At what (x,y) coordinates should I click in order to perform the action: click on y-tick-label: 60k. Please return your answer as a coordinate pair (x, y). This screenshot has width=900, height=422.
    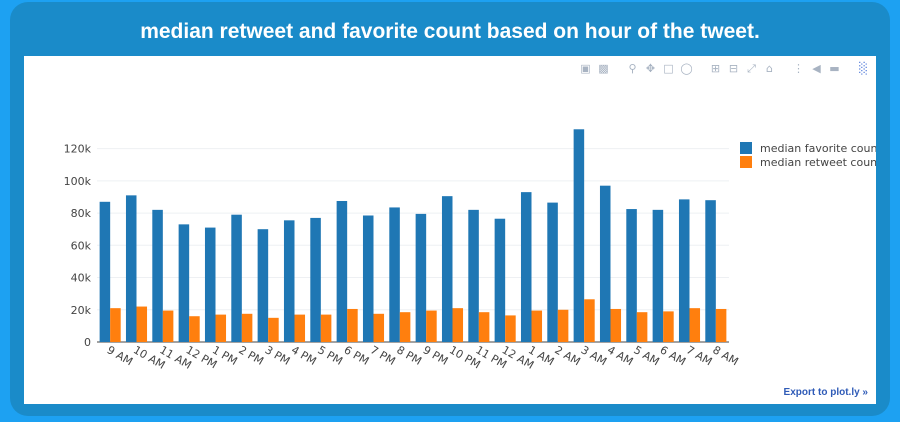
    Looking at the image, I should click on (81, 245).